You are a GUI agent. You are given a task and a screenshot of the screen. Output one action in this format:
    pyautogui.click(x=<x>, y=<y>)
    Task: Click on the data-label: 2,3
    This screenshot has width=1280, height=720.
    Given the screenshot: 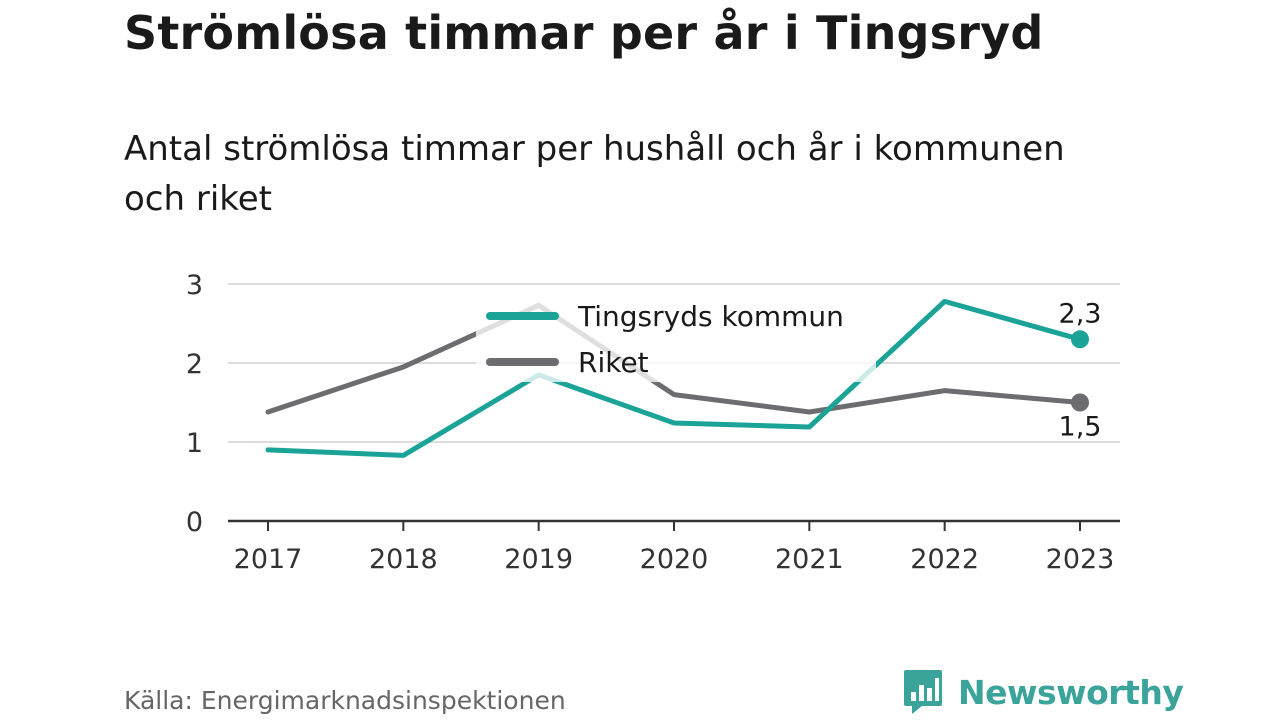 What is the action you would take?
    pyautogui.click(x=1080, y=313)
    